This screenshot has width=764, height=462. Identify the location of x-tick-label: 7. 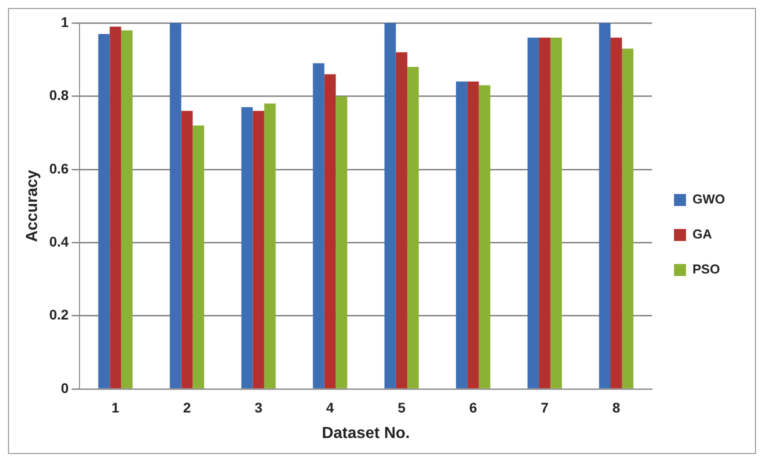
(544, 407).